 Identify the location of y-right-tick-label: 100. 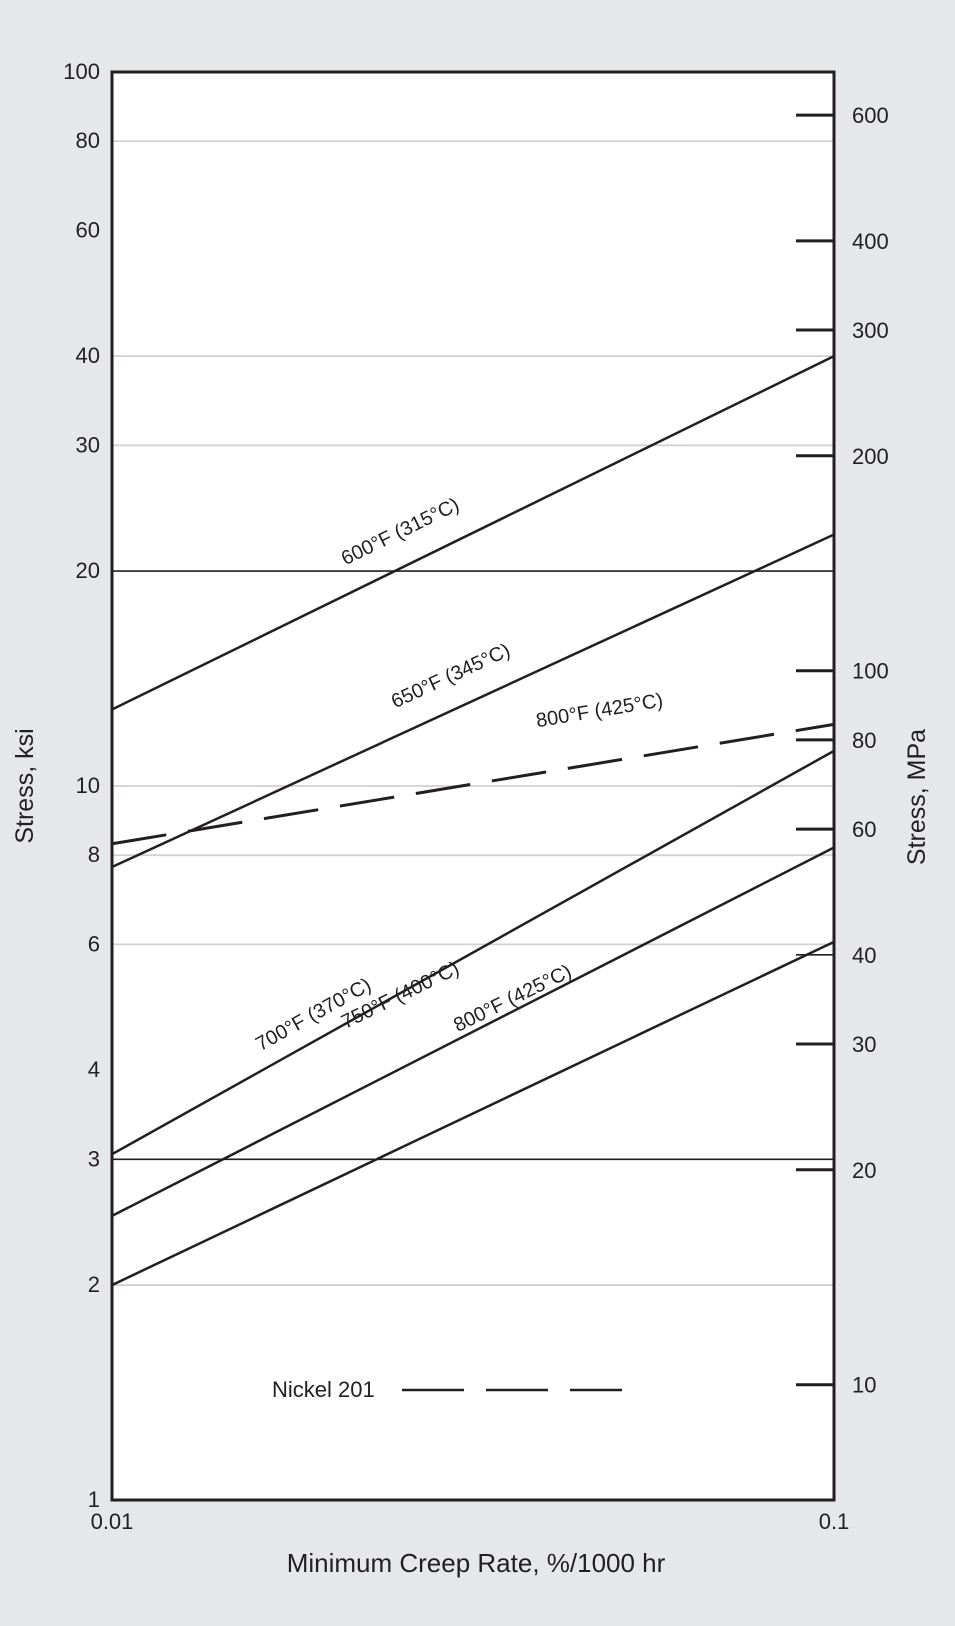
(870, 671).